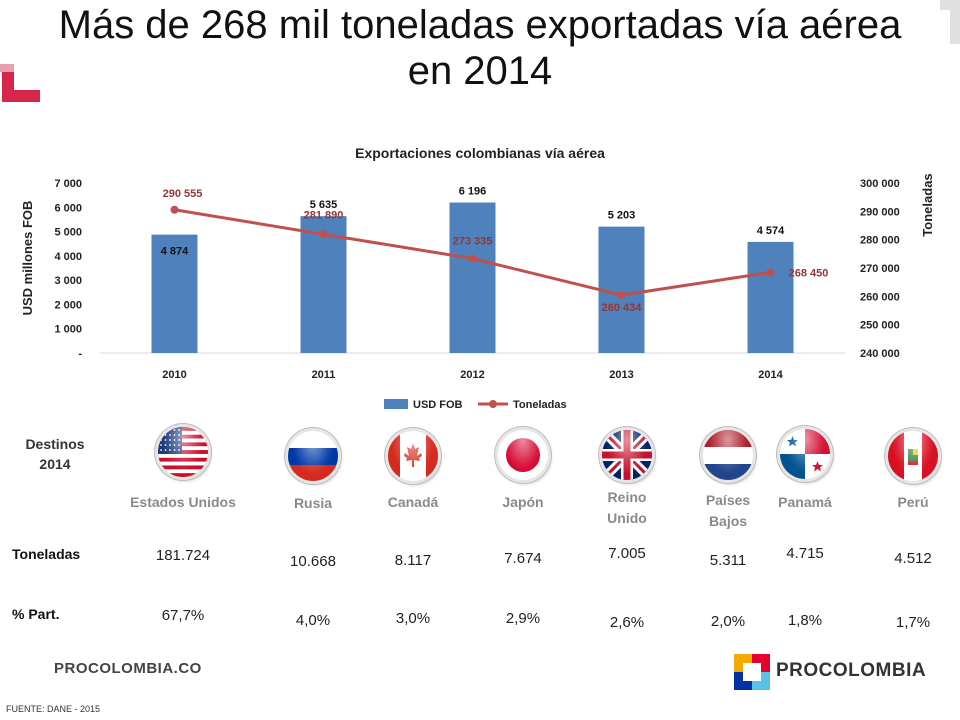 The width and height of the screenshot is (960, 720). I want to click on line-data-label: 268 450, so click(809, 273).